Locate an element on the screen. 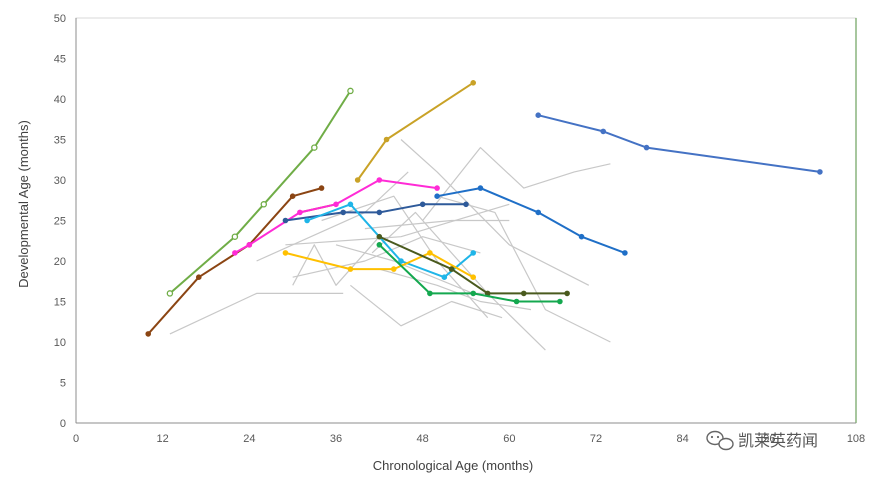  y-tick-label: 0 is located at coordinates (63, 424).